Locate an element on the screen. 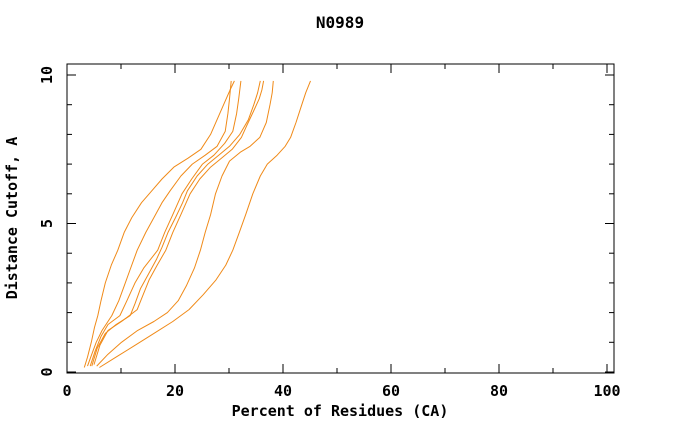 This screenshot has height=440, width=680. x-tick-label: 40 is located at coordinates (283, 391).